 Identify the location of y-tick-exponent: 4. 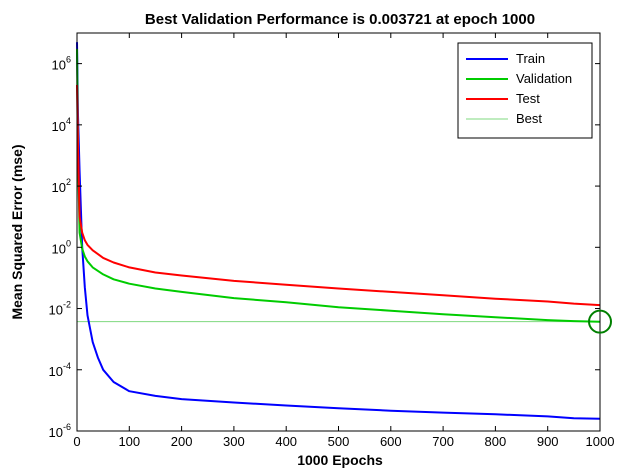
(68, 121).